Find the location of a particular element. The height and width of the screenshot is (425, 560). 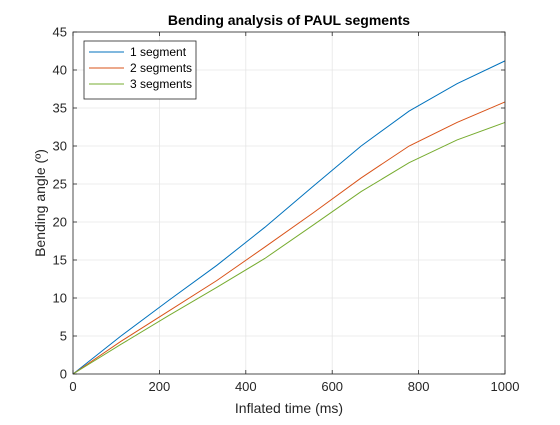

y-tick-label: 30 is located at coordinates (60, 146).